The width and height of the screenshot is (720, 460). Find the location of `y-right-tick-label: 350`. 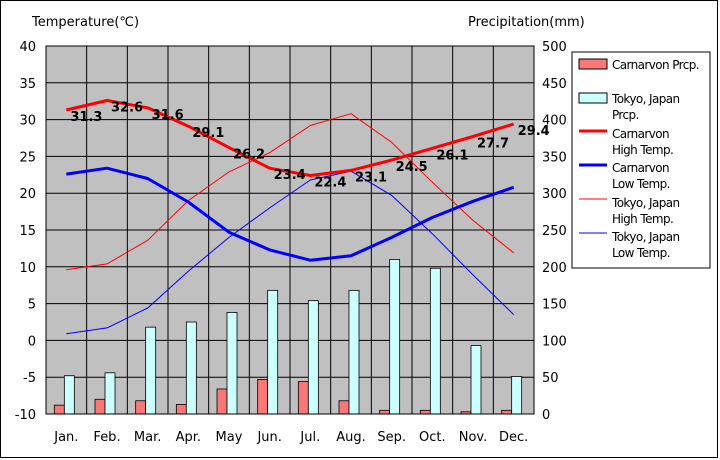

y-right-tick-label: 350 is located at coordinates (554, 157).